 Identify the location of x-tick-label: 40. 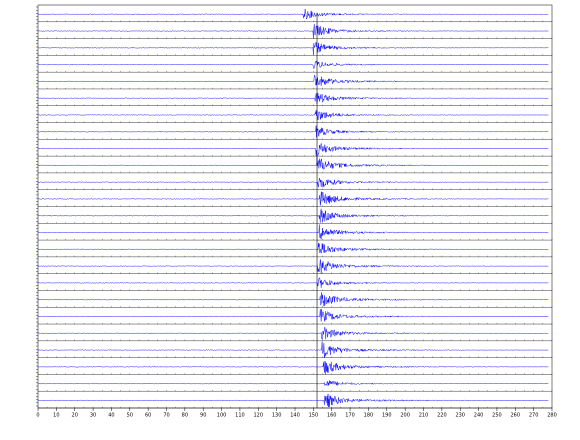
(111, 416).